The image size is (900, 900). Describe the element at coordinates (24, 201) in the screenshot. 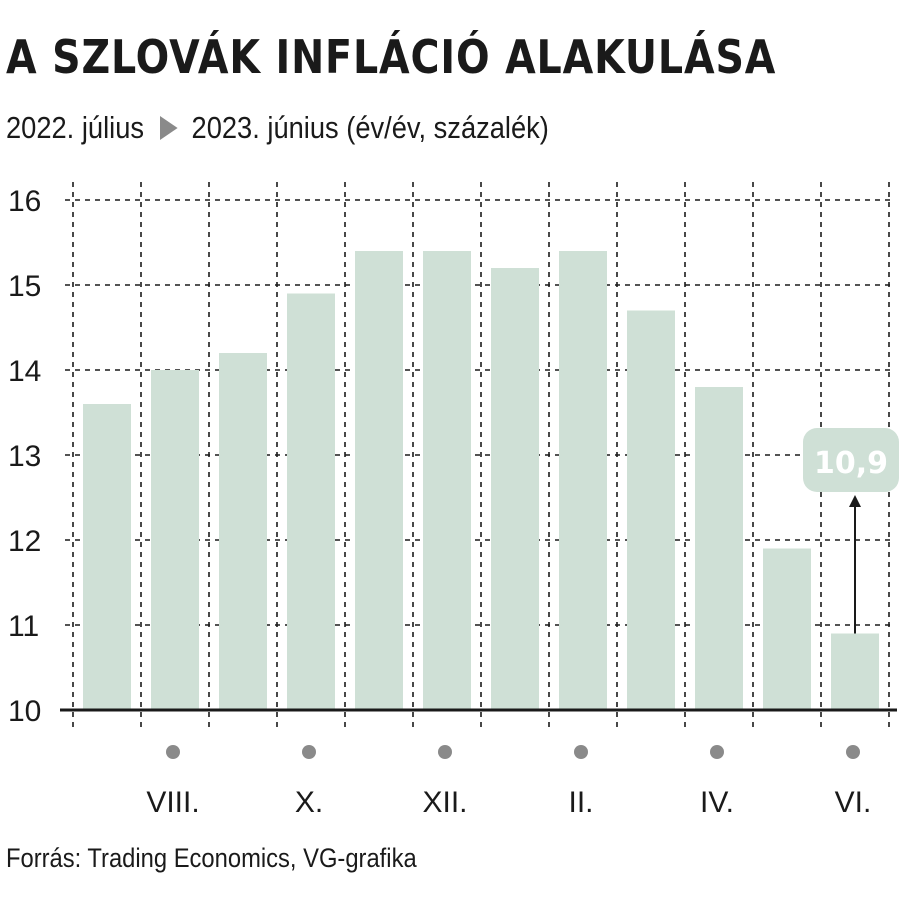

I see `y-tick-label: 16` at that location.